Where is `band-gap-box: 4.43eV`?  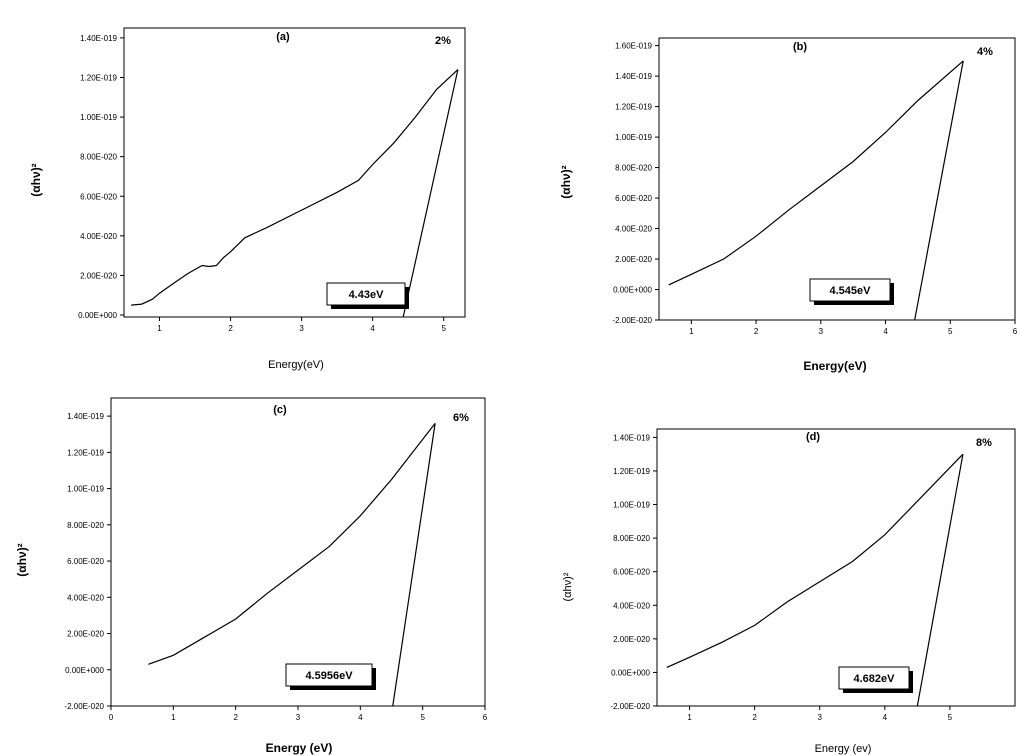 band-gap-box: 4.43eV is located at coordinates (367, 295).